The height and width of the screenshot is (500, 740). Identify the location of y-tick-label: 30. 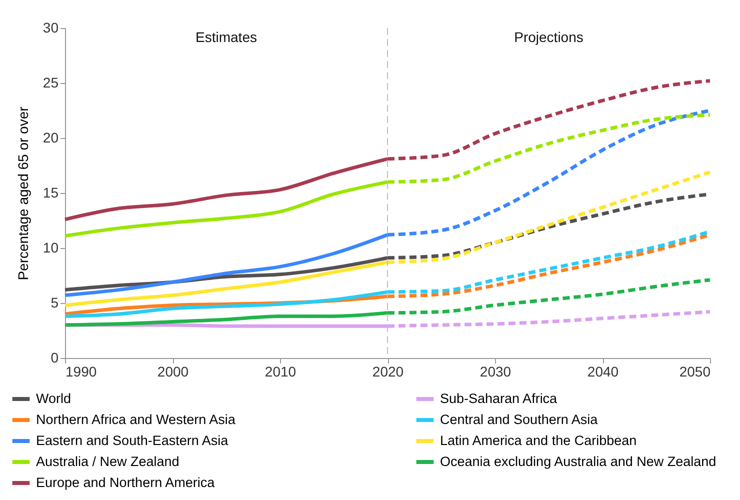
(50, 28).